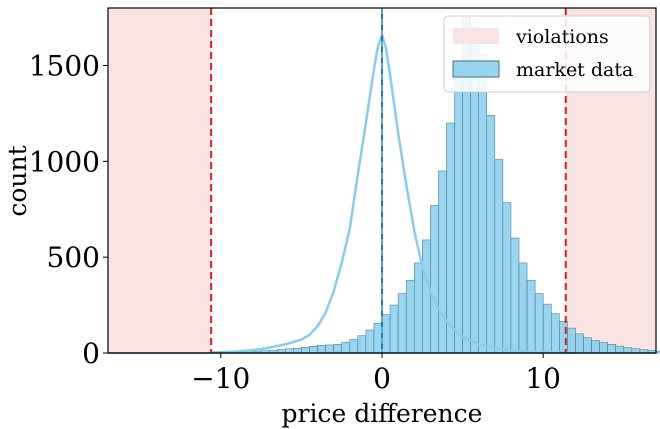 This screenshot has height=429, width=660. Describe the element at coordinates (64, 66) in the screenshot. I see `y-tick-label: 1500` at that location.